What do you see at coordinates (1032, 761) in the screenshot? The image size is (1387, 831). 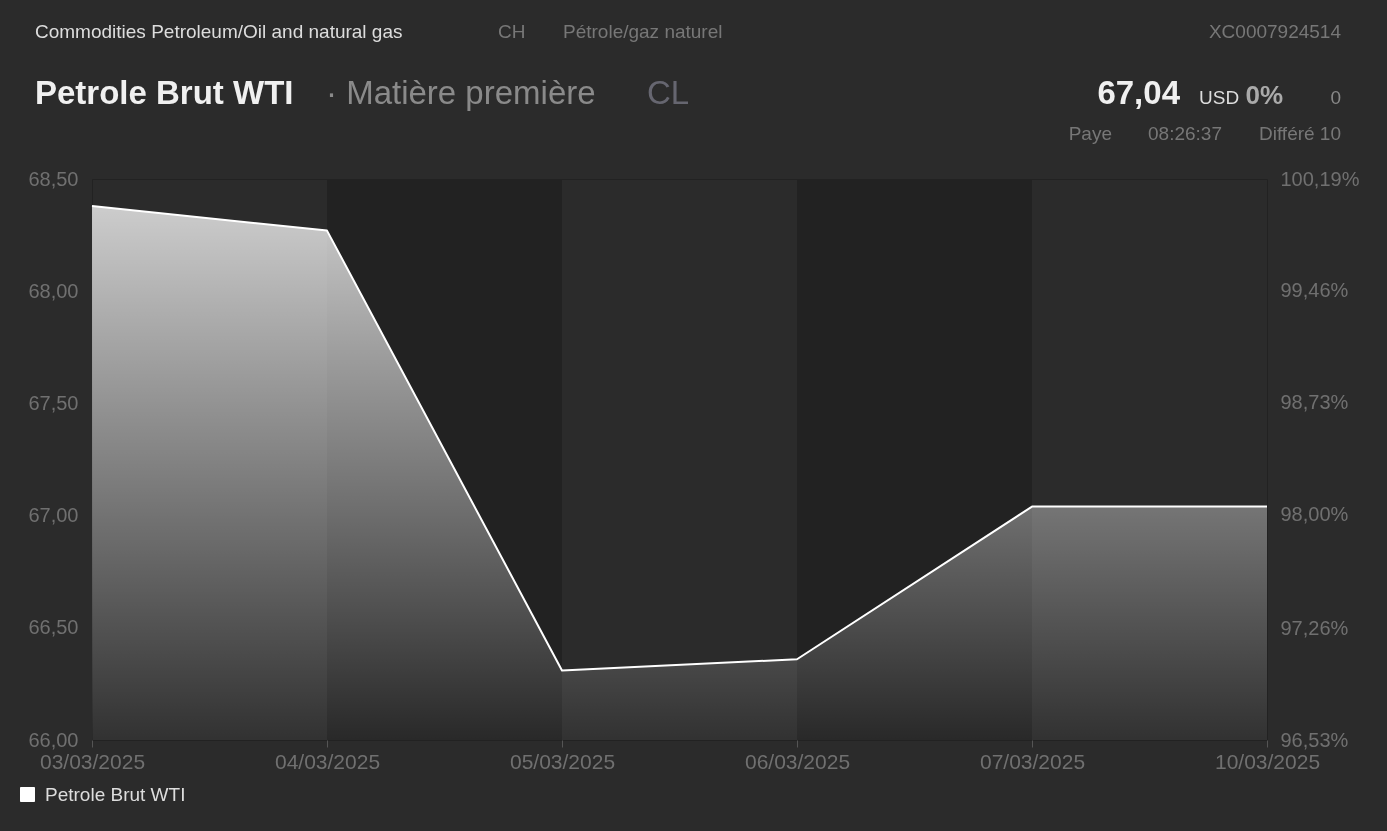 I see `x-tick-label: 07/03/2025` at bounding box center [1032, 761].